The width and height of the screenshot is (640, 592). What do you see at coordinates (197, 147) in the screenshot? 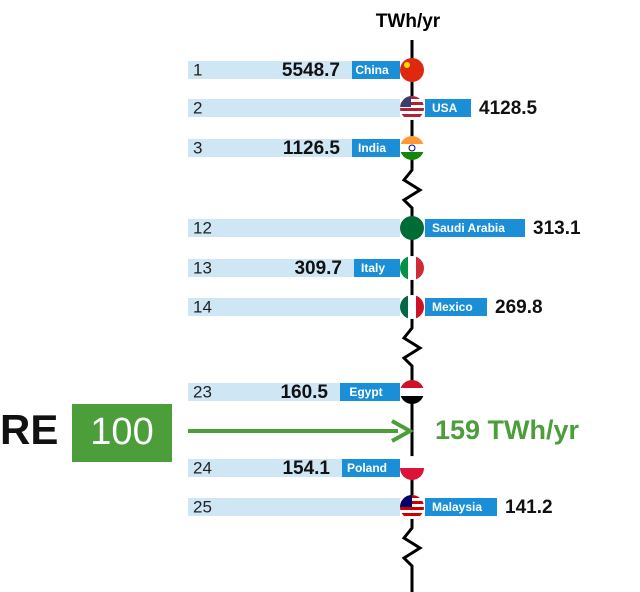
I see `rank: 3` at bounding box center [197, 147].